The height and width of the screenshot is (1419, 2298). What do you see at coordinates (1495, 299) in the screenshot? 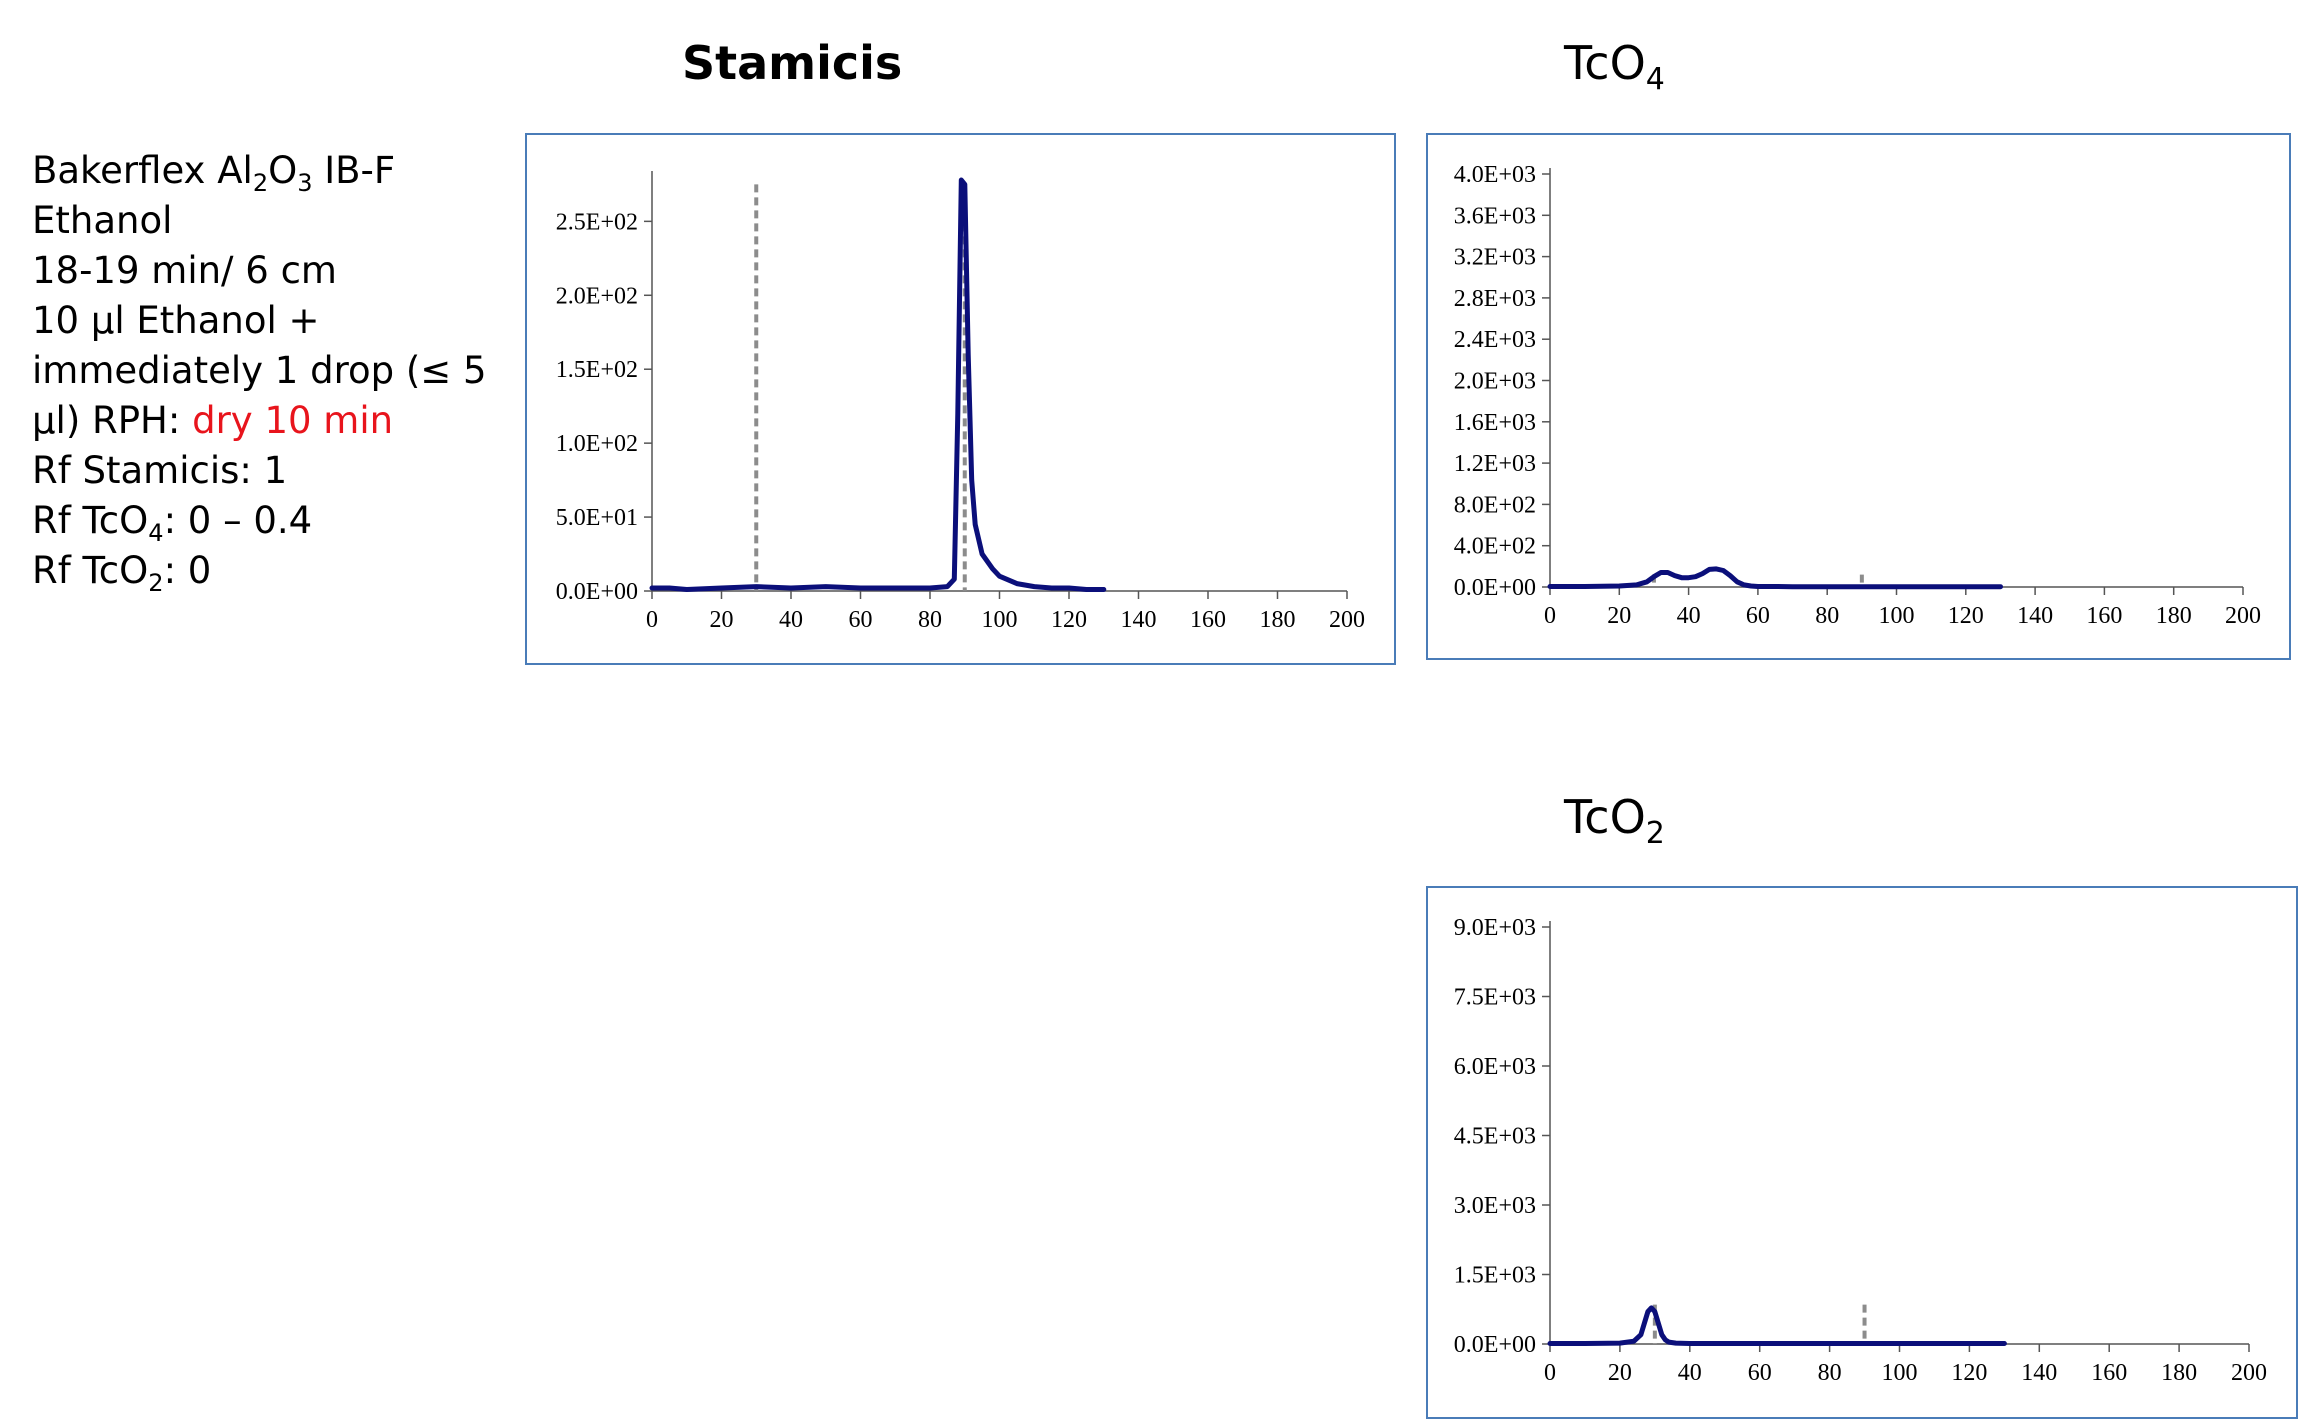
I see `y-tick-label: 2.8E+03` at bounding box center [1495, 299].